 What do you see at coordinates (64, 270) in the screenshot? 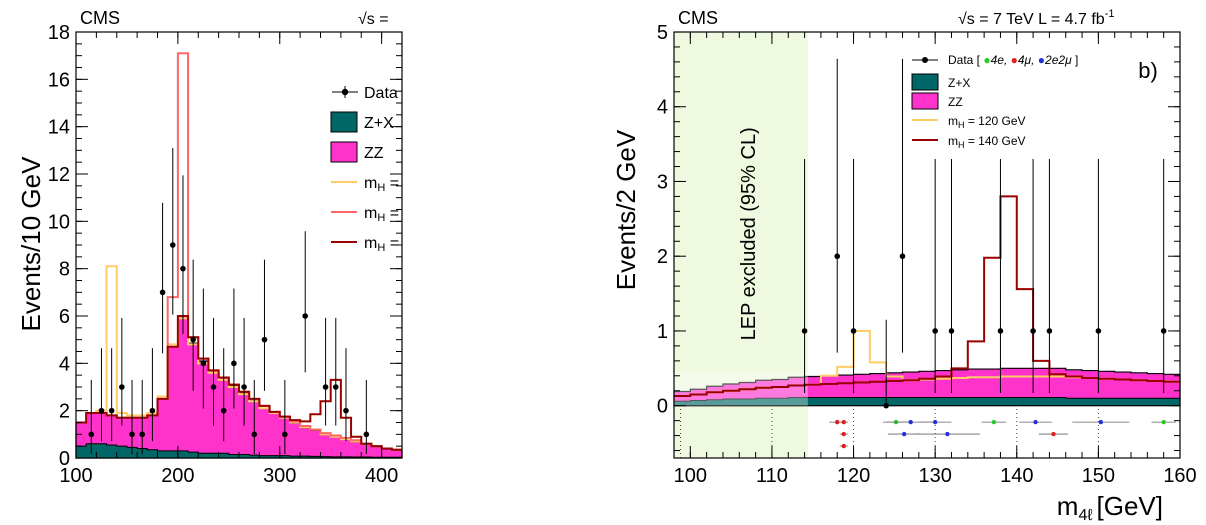
I see `y-tick-label: 8` at bounding box center [64, 270].